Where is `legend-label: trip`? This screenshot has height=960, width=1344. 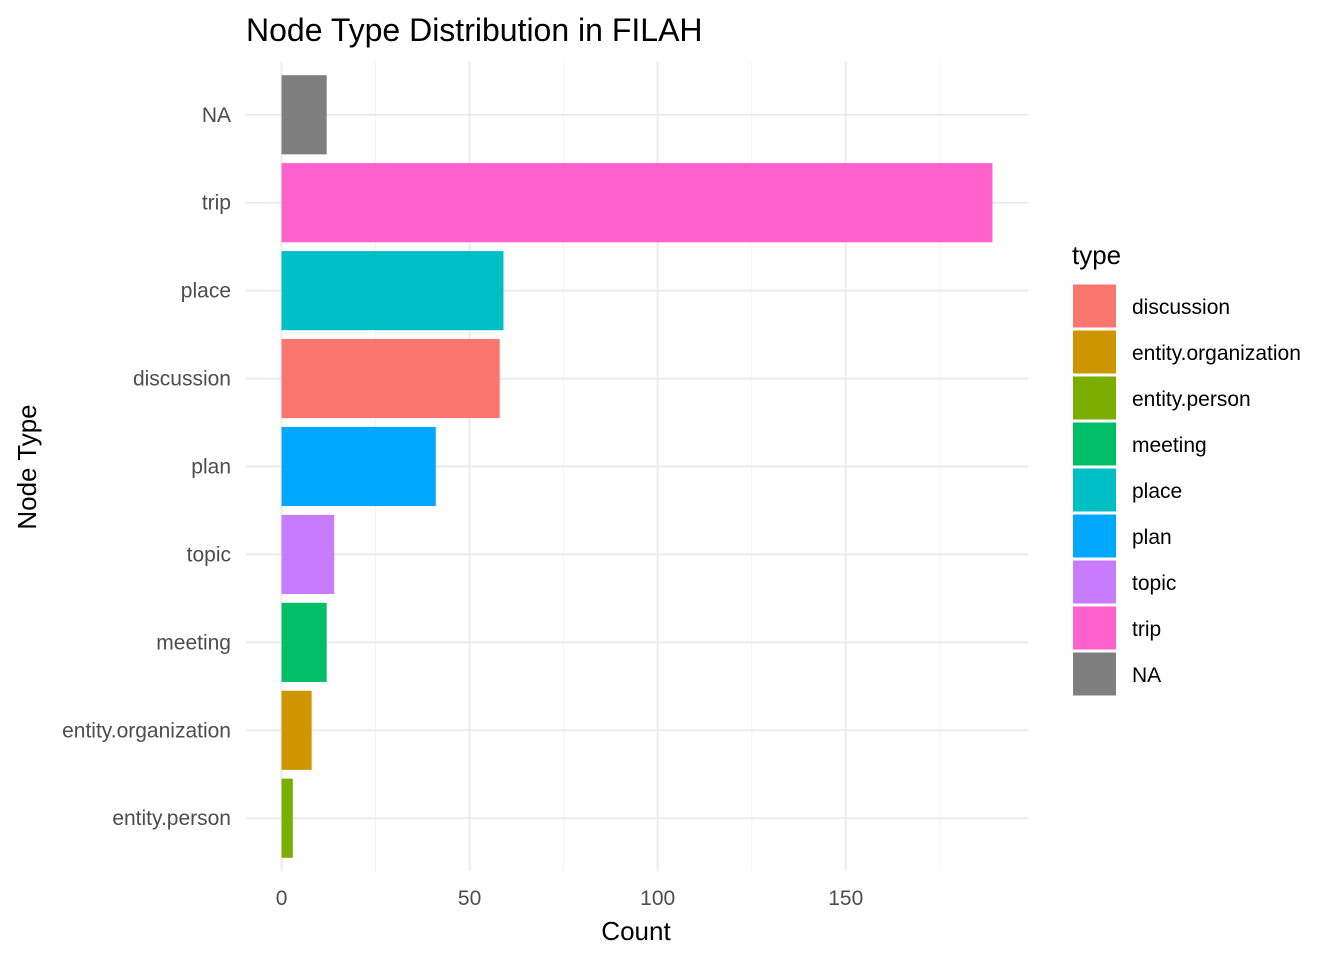
legend-label: trip is located at coordinates (1146, 629).